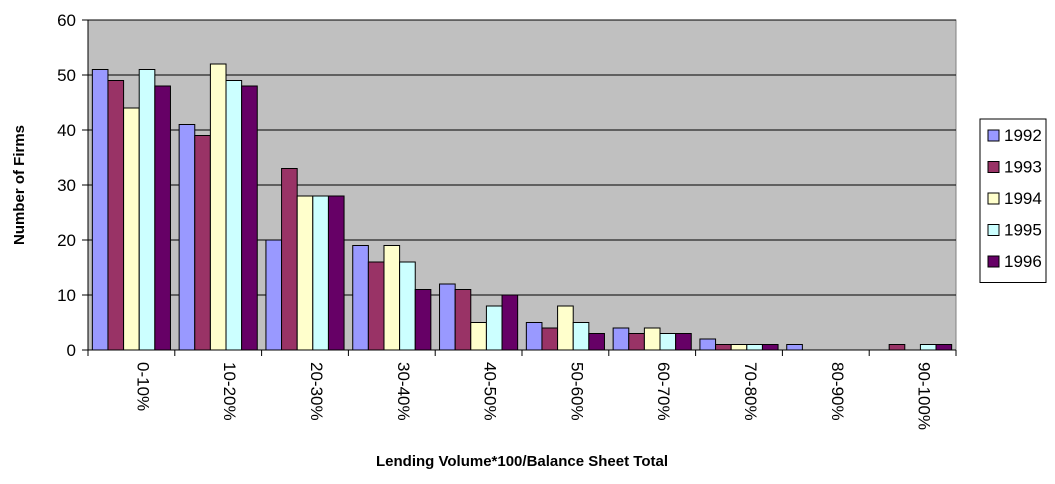  Describe the element at coordinates (837, 391) in the screenshot. I see `x-tick-label: 80-90%` at that location.